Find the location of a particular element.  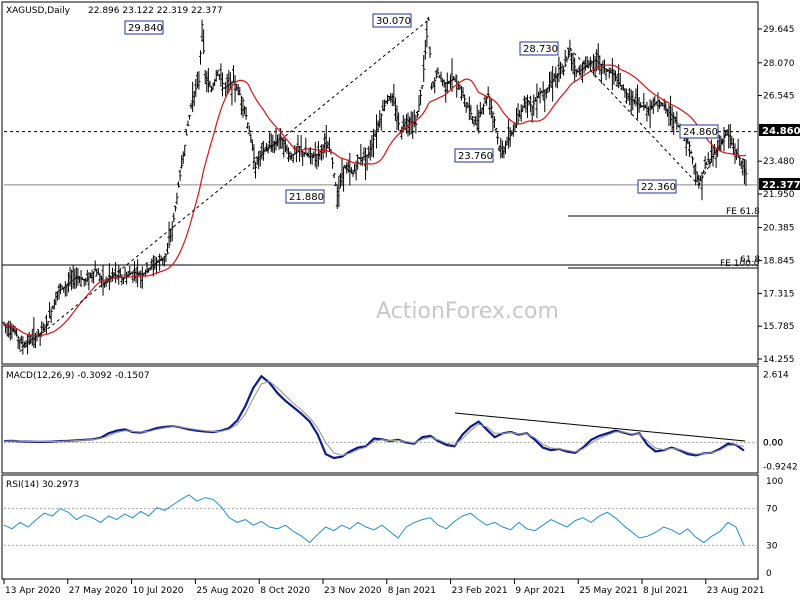

price-tag-label: 22.377 is located at coordinates (781, 185).